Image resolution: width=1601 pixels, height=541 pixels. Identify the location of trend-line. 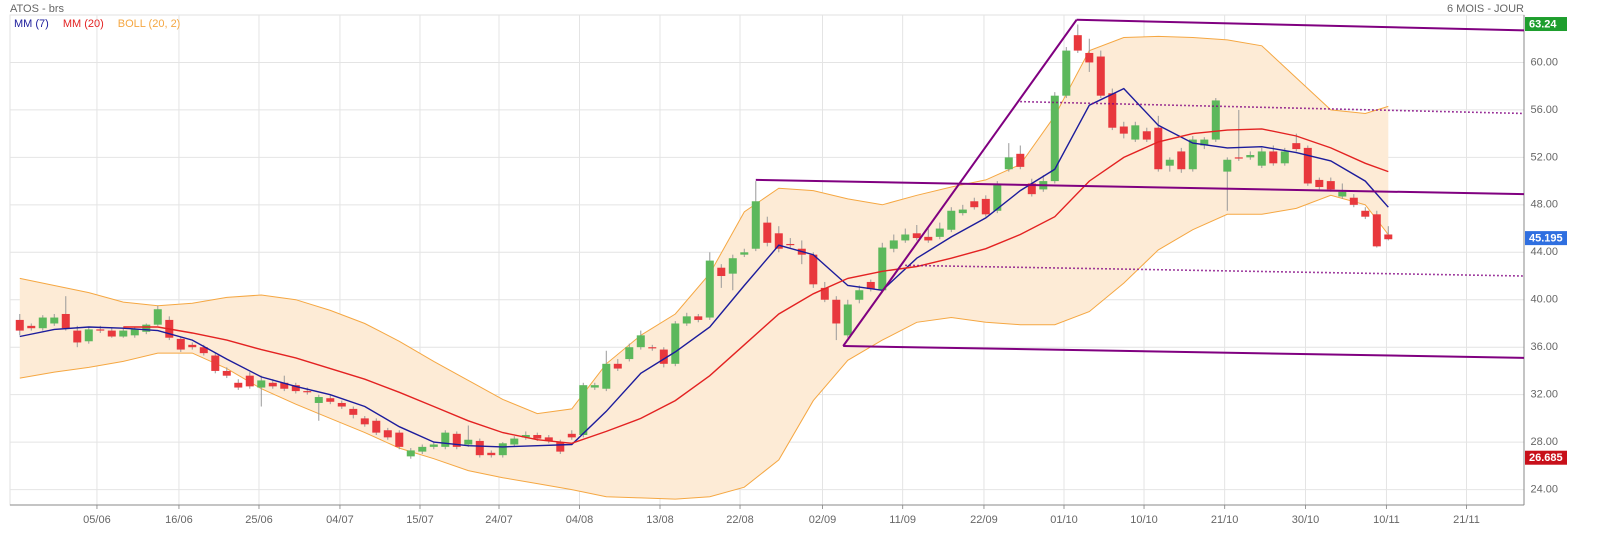
(1215, 270).